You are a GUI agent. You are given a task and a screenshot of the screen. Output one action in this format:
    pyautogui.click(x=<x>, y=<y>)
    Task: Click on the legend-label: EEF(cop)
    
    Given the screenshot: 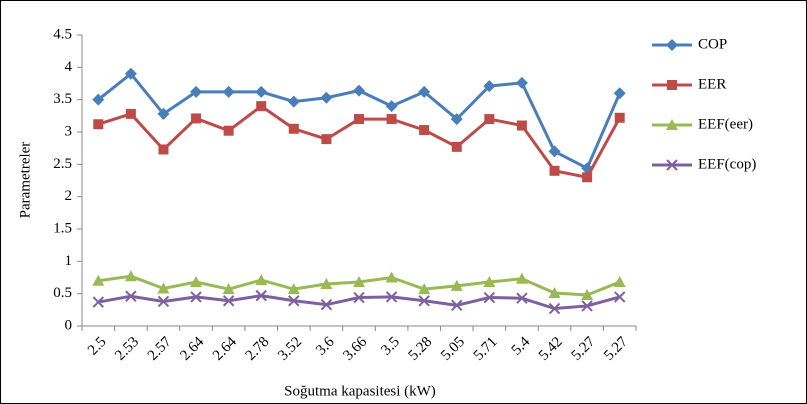 What is the action you would take?
    pyautogui.click(x=727, y=164)
    